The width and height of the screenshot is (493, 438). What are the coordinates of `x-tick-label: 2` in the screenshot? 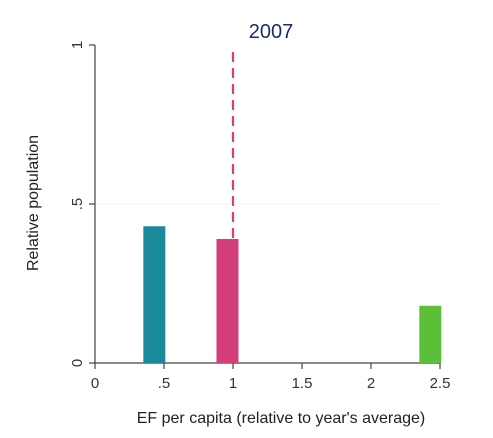 It's located at (371, 383).